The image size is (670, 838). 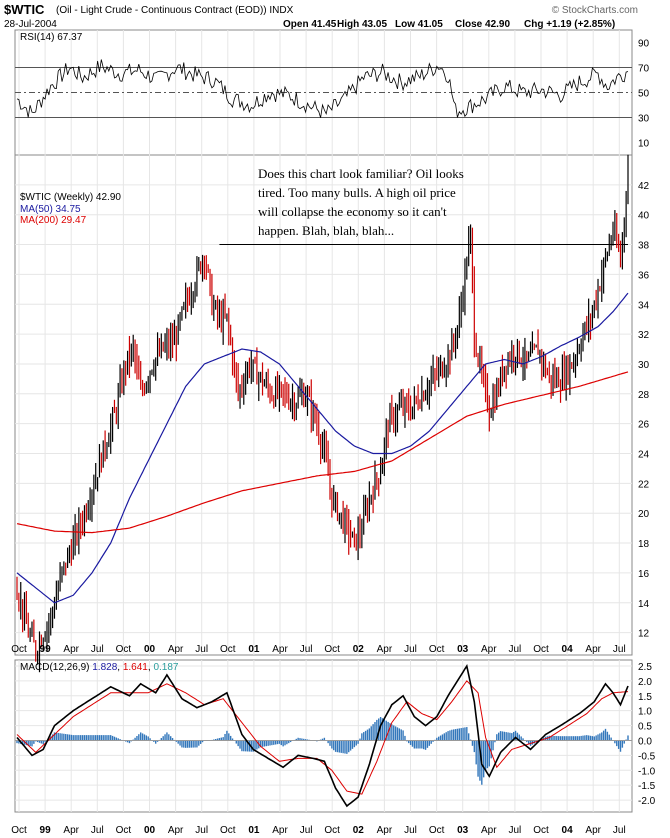 What do you see at coordinates (645, 727) in the screenshot?
I see `macd-tick: 0.5` at bounding box center [645, 727].